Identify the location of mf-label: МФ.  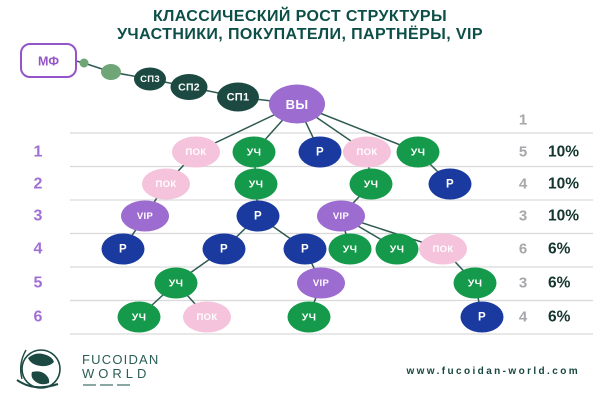
(48, 62).